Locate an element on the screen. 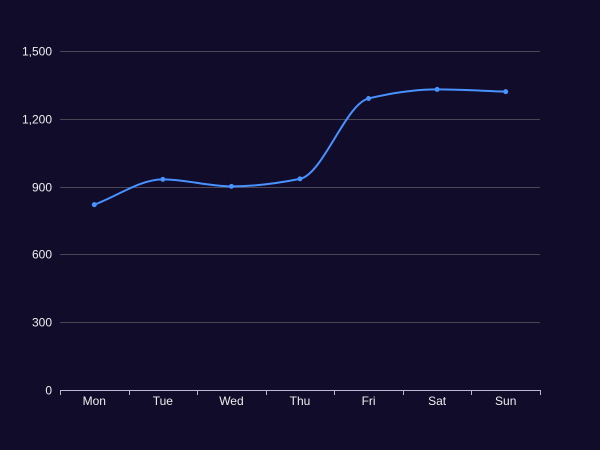  x-tick-label: Fri is located at coordinates (369, 401).